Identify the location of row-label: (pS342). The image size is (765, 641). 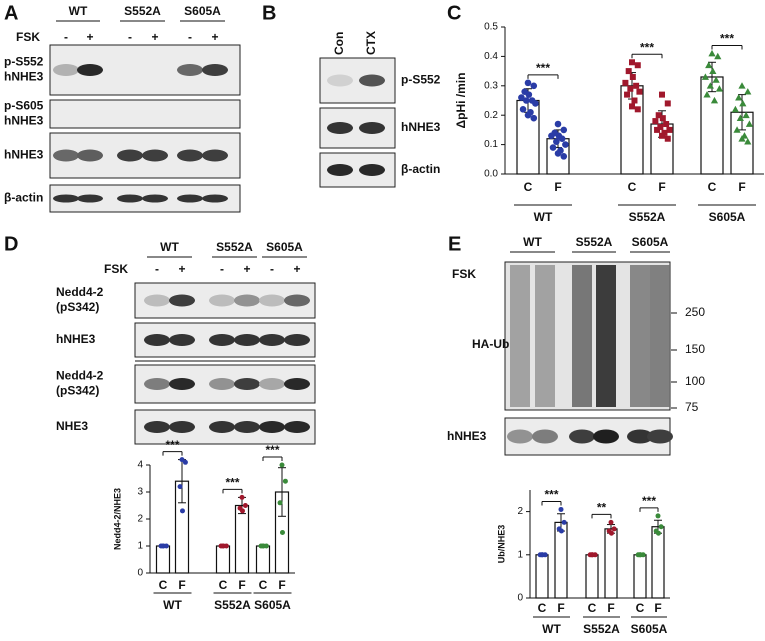
(77, 307).